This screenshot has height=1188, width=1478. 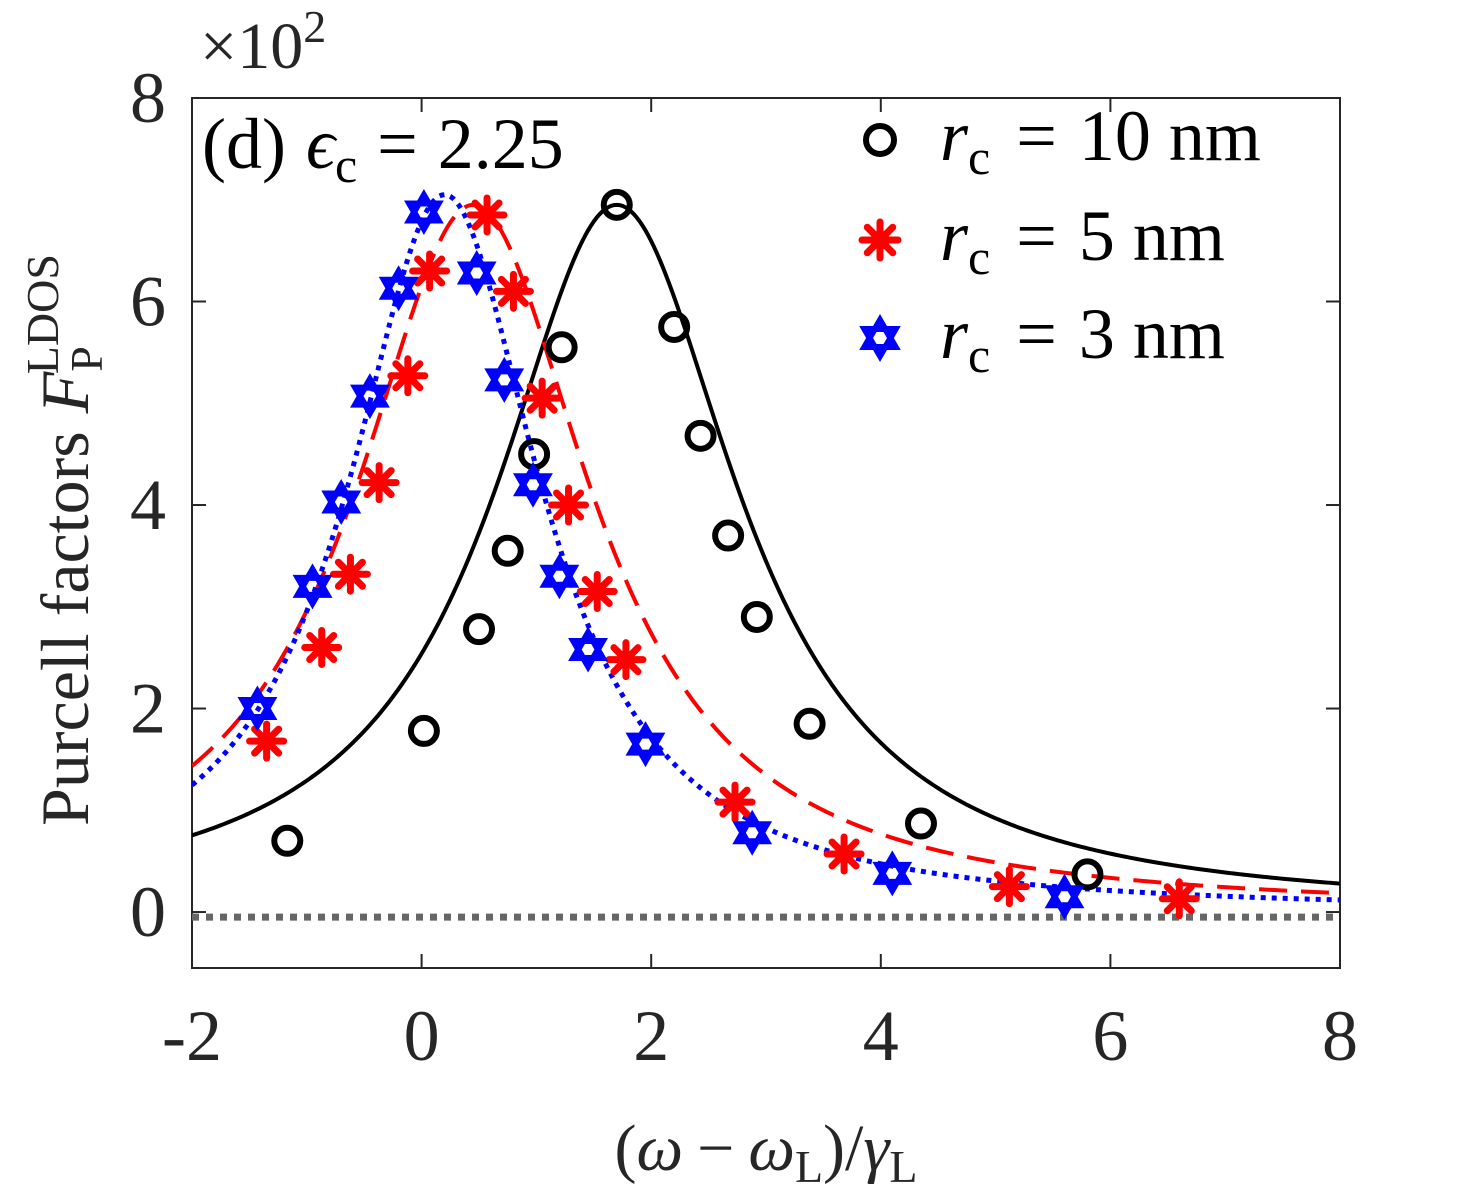 What do you see at coordinates (1340, 1036) in the screenshot?
I see `x-tick-label: 8` at bounding box center [1340, 1036].